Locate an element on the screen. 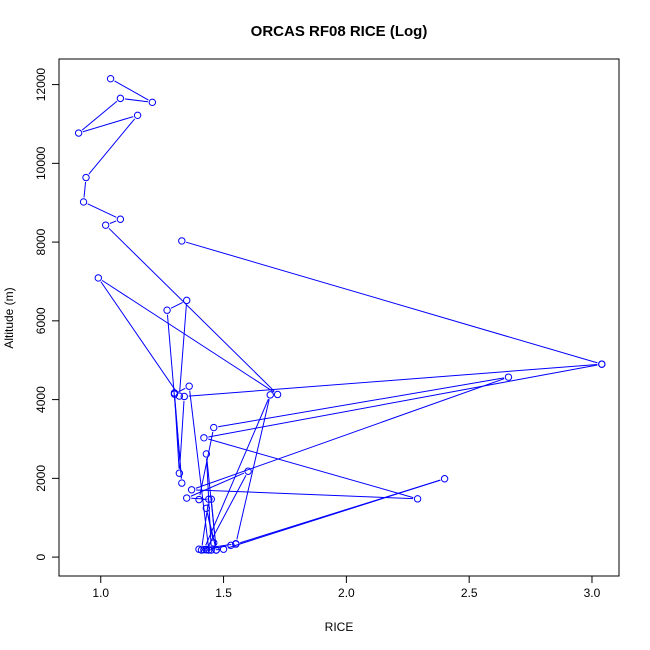  chart-title: ORCAS RF08 RICE (Log) is located at coordinates (339, 31).